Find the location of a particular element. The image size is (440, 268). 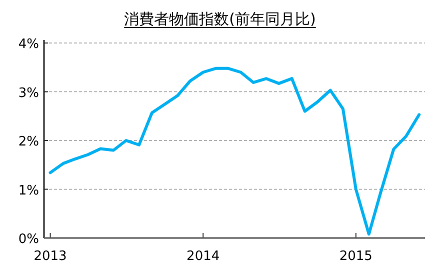

y-tick-label: 2% is located at coordinates (28, 142).